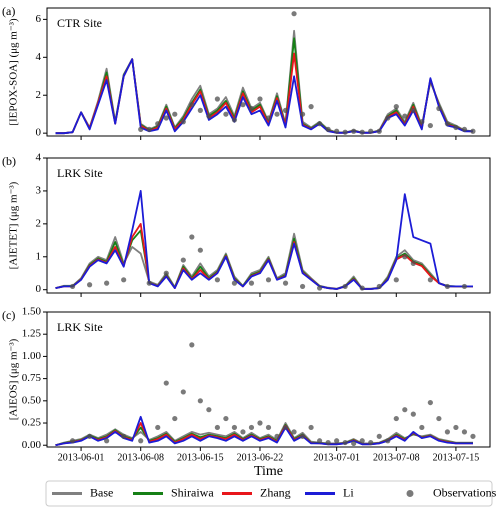  What do you see at coordinates (32, 400) in the screenshot?
I see `y-tick-label: 0.50` at bounding box center [32, 400].